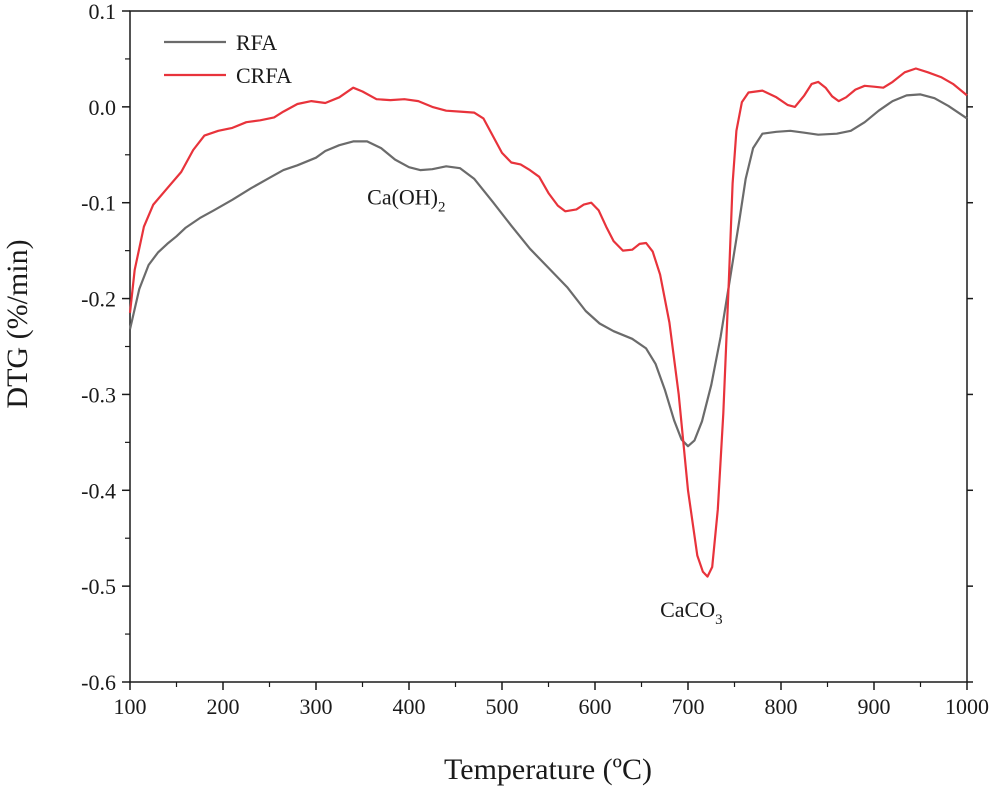 The height and width of the screenshot is (788, 994). Describe the element at coordinates (409, 706) in the screenshot. I see `x-tick-label: 400` at that location.